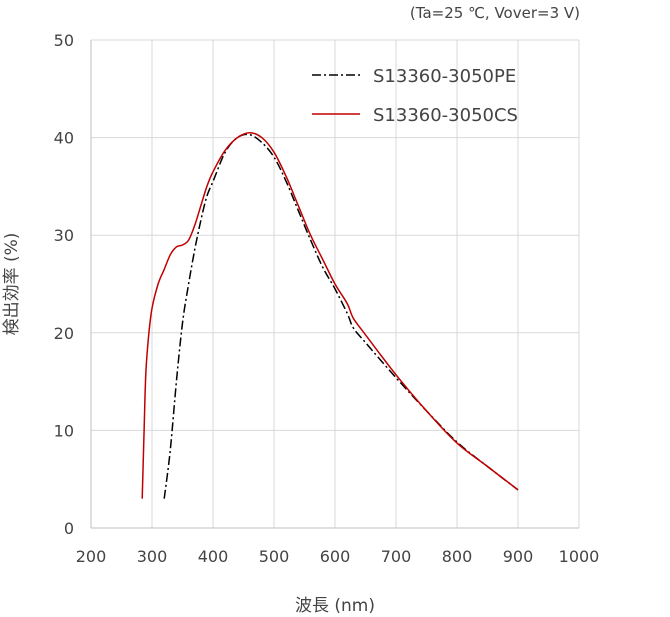  Describe the element at coordinates (274, 556) in the screenshot. I see `x-tick-500: 500` at that location.